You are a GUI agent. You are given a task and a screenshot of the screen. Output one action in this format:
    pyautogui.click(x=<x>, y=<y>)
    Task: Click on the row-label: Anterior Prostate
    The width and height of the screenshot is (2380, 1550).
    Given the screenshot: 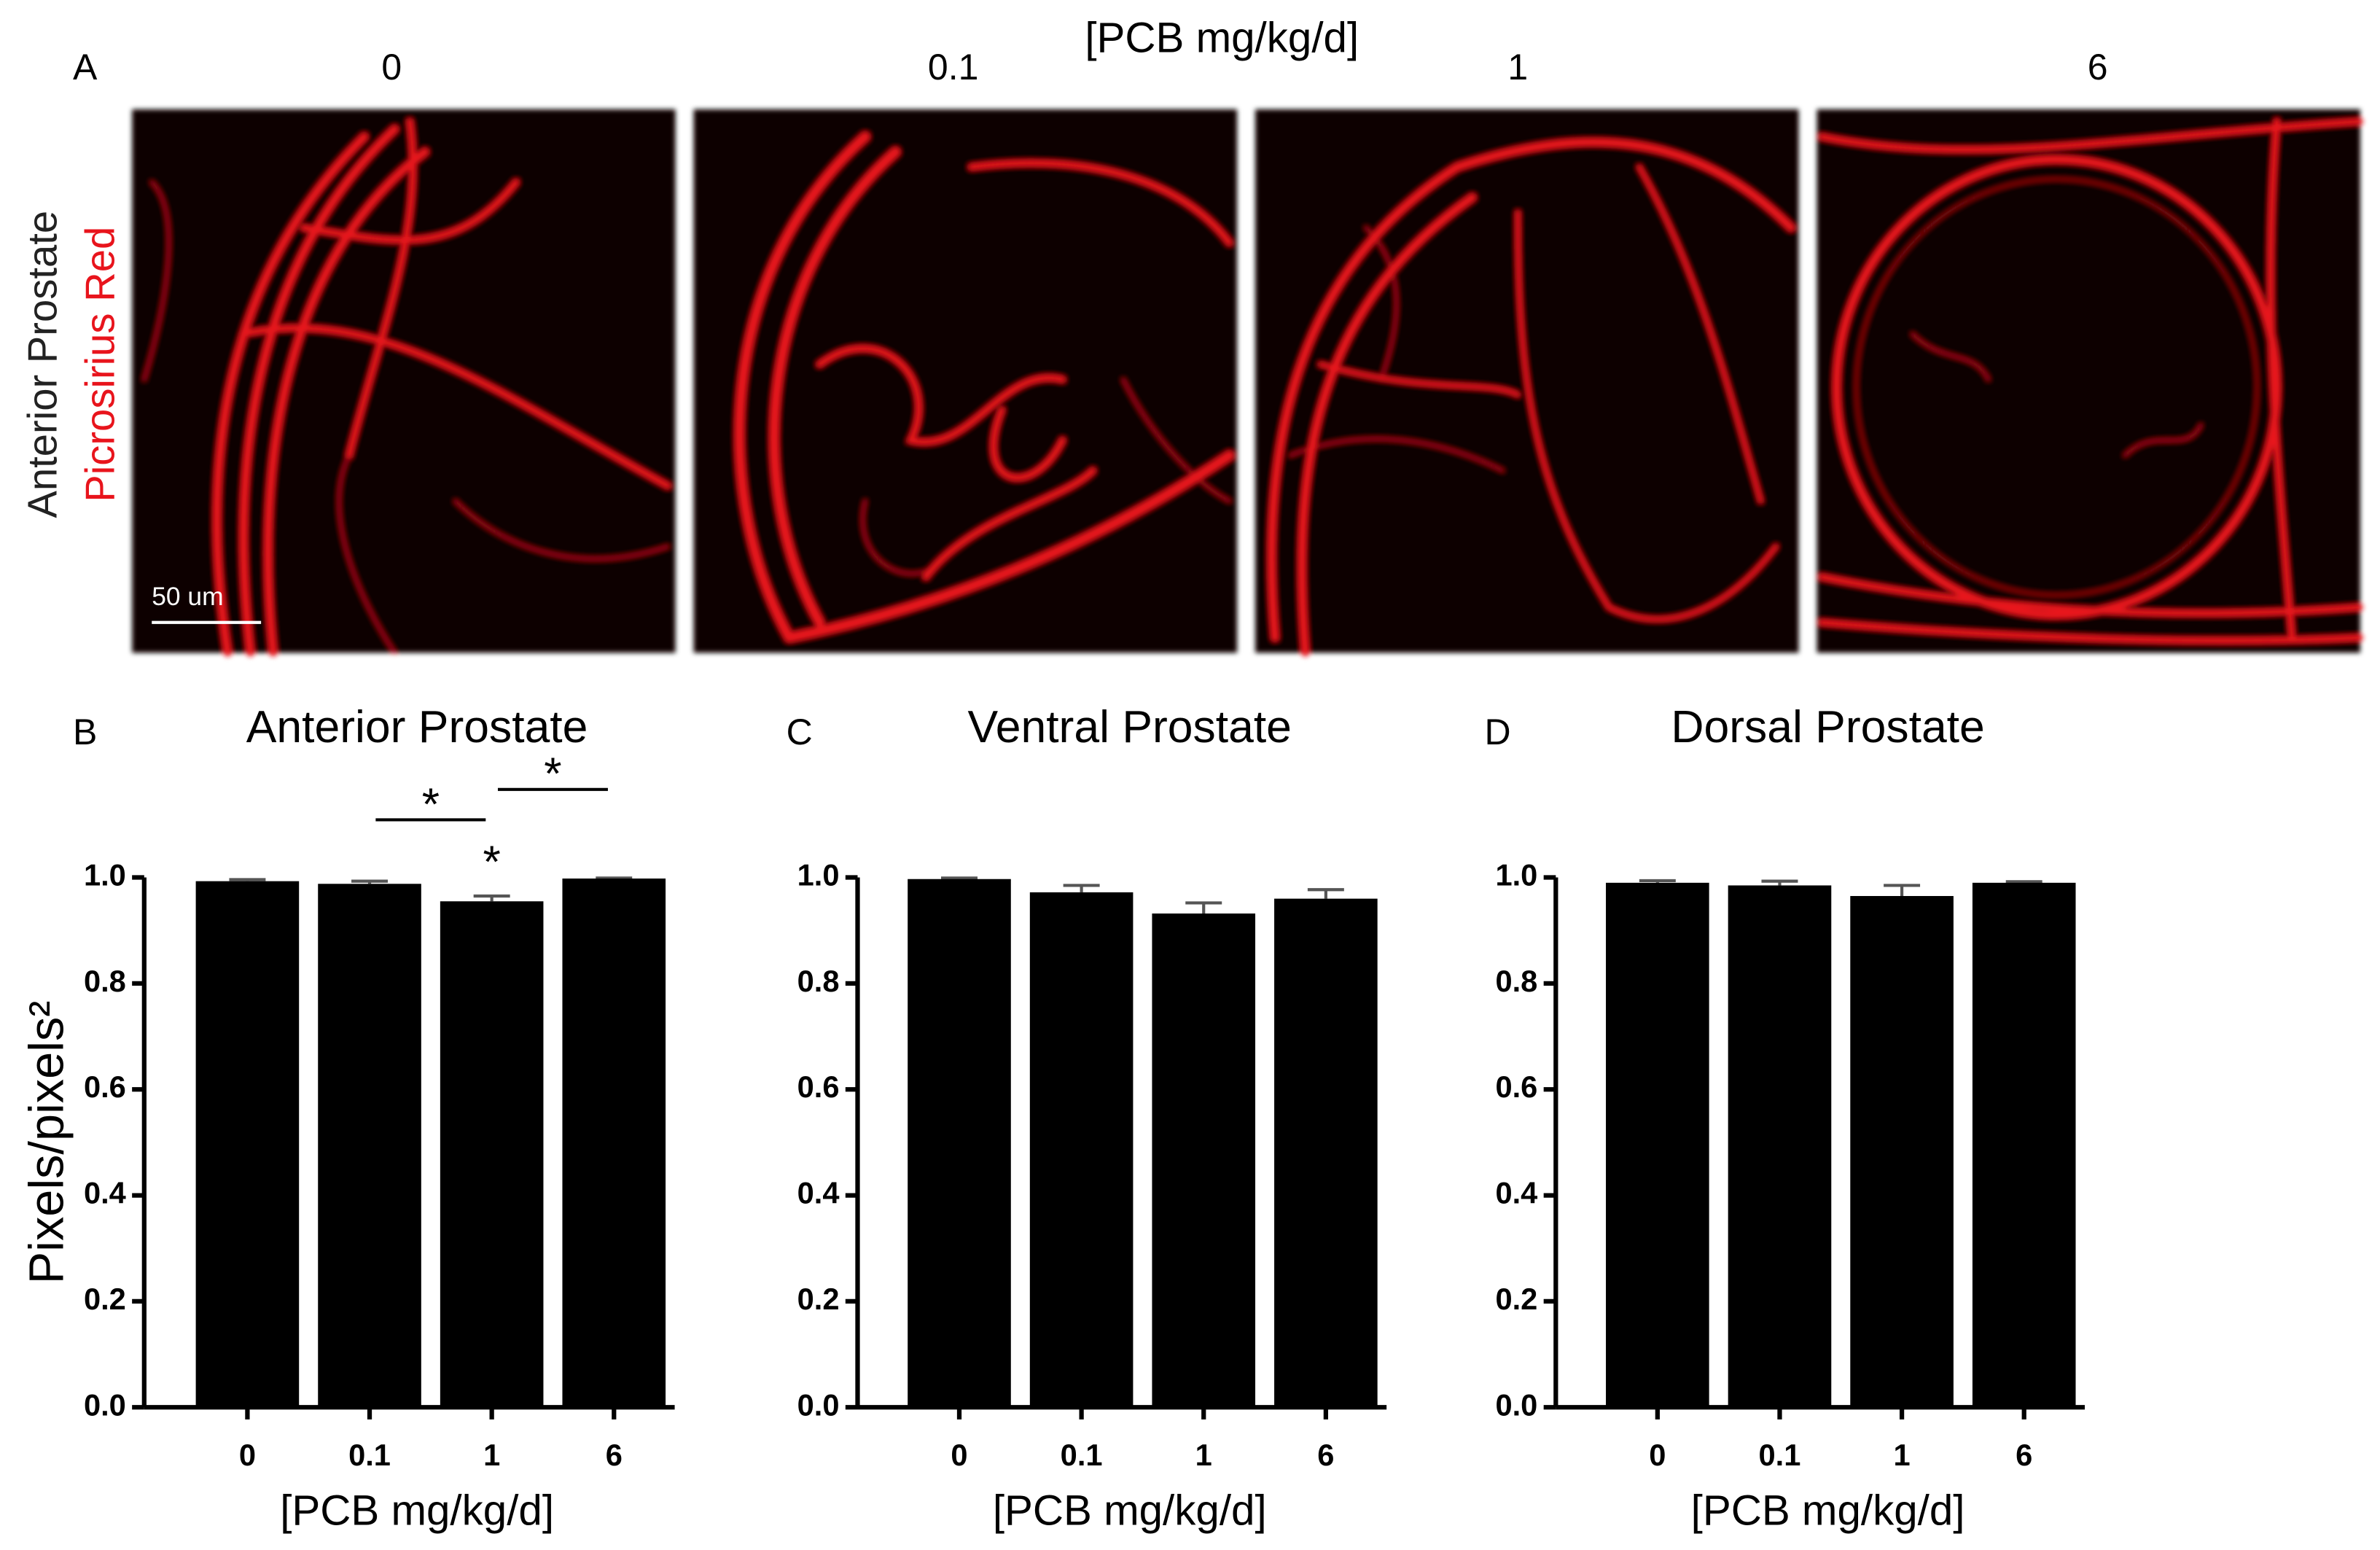 What is the action you would take?
    pyautogui.click(x=42, y=364)
    